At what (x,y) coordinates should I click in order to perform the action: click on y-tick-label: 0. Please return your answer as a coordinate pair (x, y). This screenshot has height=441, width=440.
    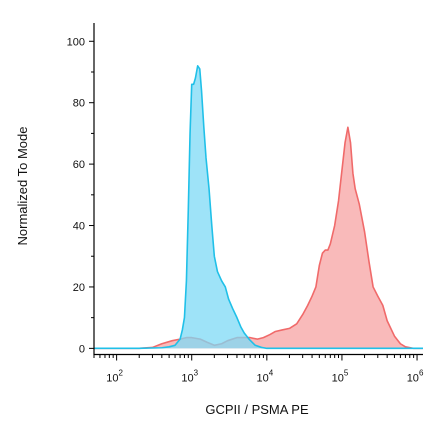
    Looking at the image, I should click on (82, 349).